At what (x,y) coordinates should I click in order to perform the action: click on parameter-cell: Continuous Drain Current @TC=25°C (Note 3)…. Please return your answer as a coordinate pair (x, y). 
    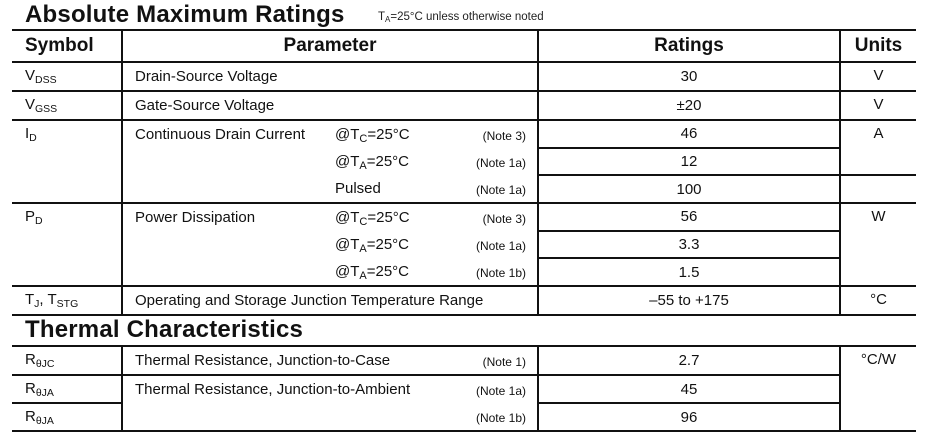
    Looking at the image, I should click on (329, 161).